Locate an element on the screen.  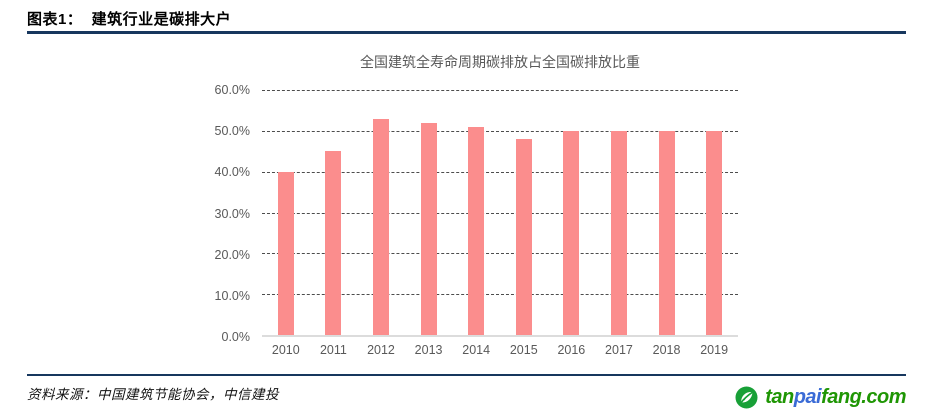
x-axis-labels: 2010 2011 2012 2013 2014 2015 2016 2017 2018 2019 is located at coordinates (500, 350).